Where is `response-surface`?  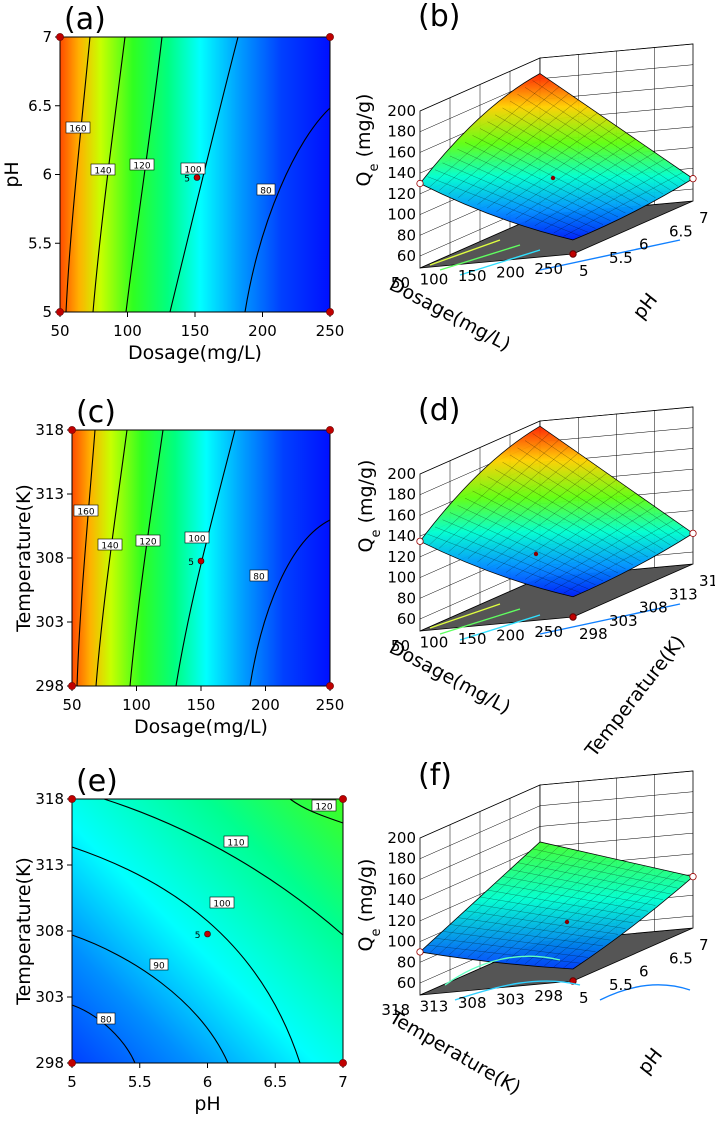 response-surface is located at coordinates (556, 511).